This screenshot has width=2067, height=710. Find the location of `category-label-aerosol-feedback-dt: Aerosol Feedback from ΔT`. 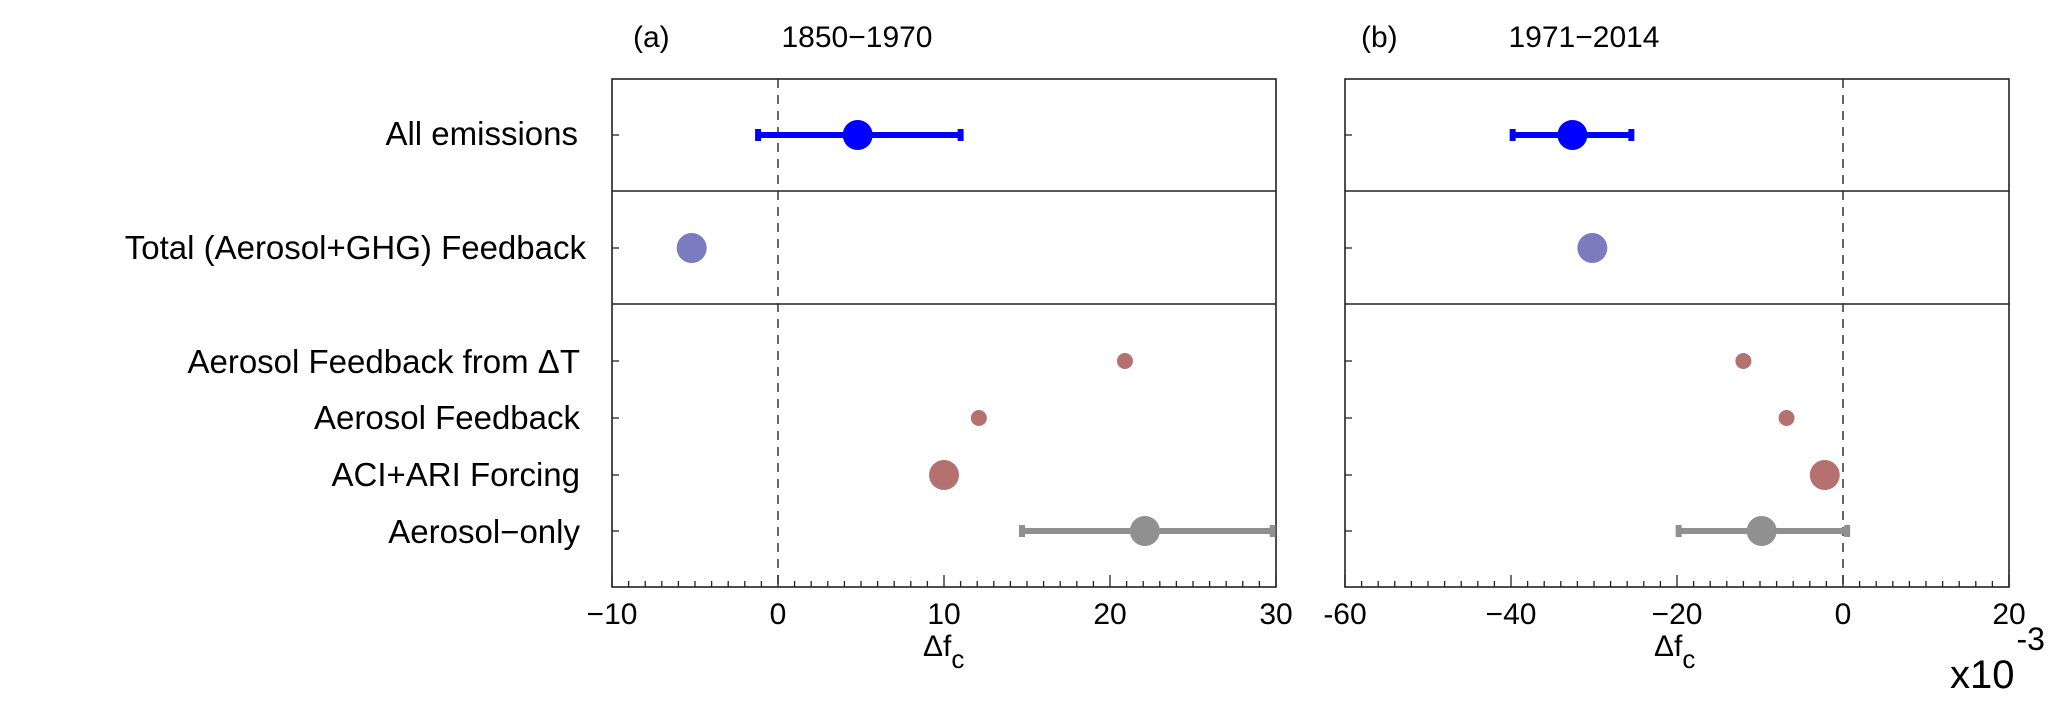

category-label-aerosol-feedback-dt: Aerosol Feedback from ΔT is located at coordinates (383, 361).